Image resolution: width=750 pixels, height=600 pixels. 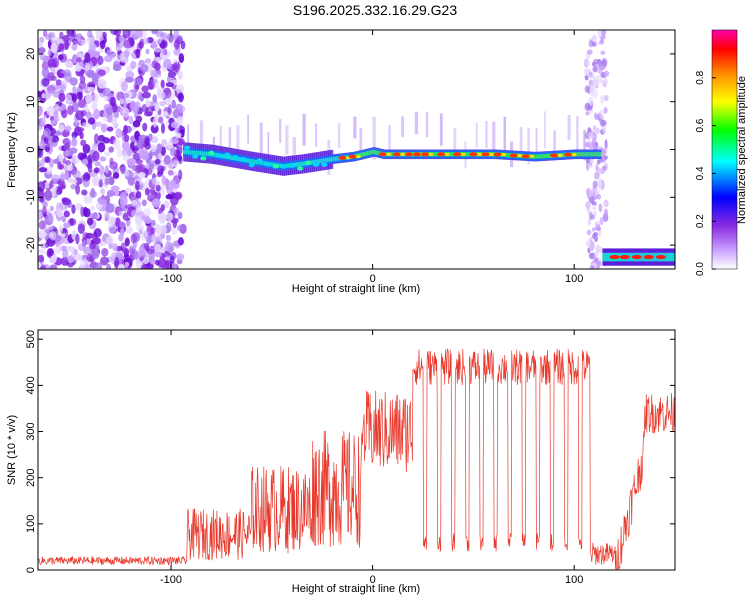 I want to click on snr-ytick-label: 200, so click(x=31, y=478).